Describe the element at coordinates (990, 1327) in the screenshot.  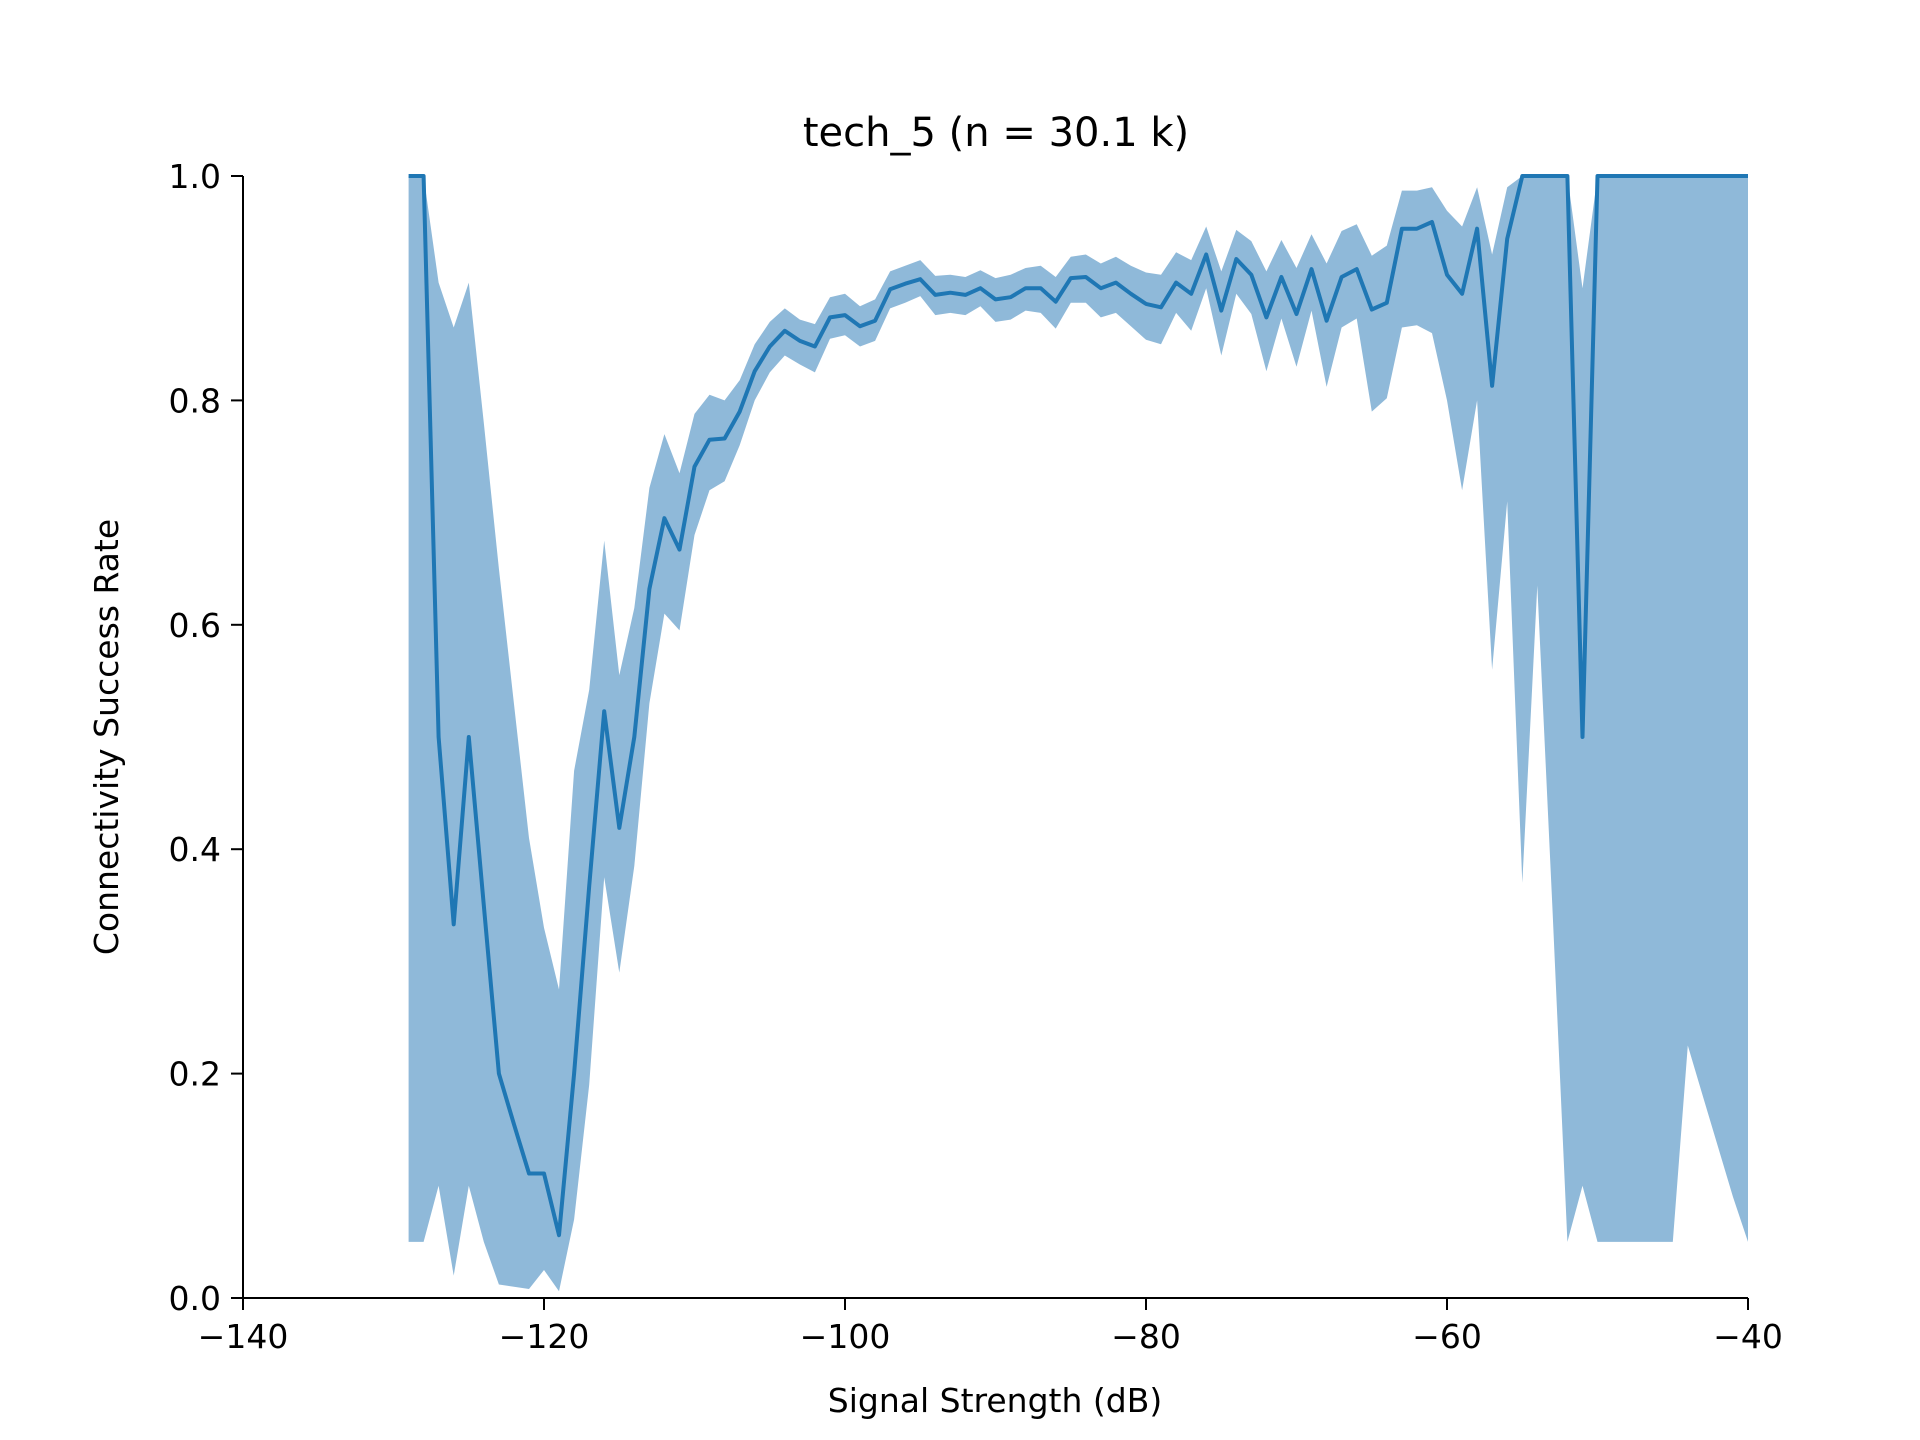
I see `x-ticks: −140 −120 −100 −80 −60 −40` at that location.